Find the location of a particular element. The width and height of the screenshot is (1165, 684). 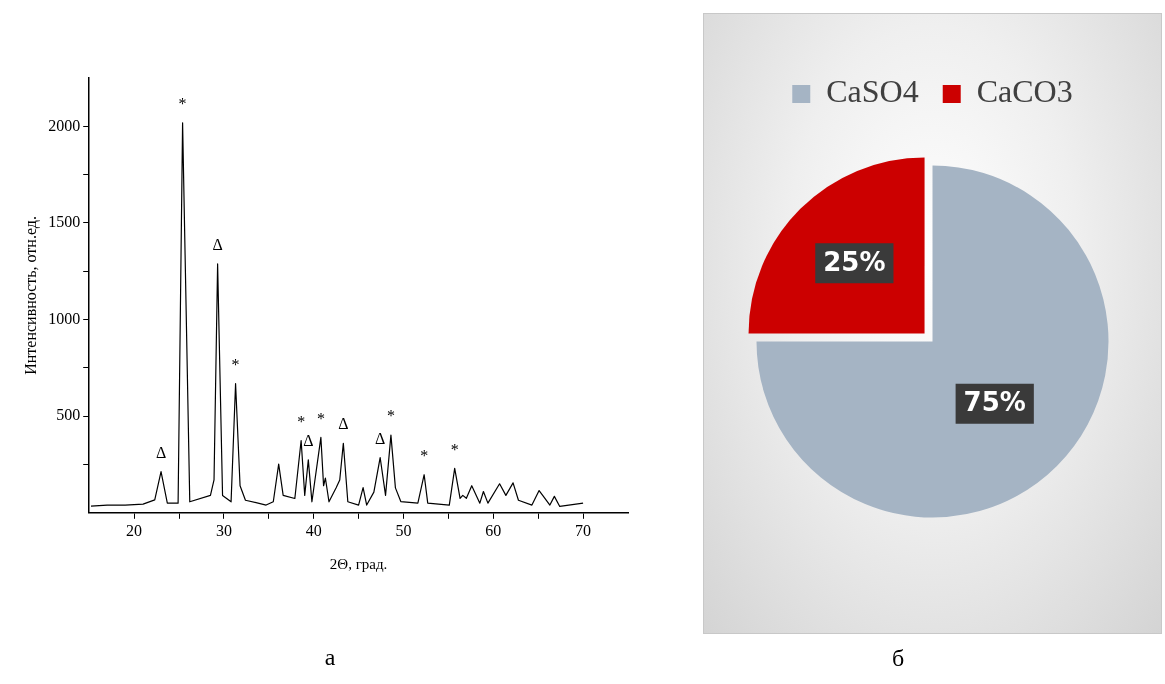

x-tick-label: 30 is located at coordinates (223, 530).